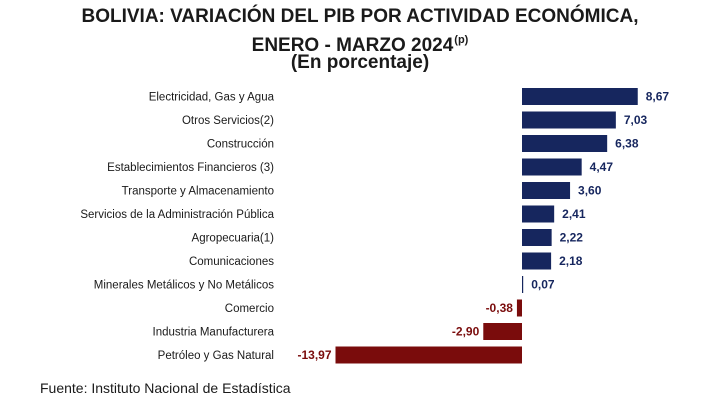 The width and height of the screenshot is (720, 400). Describe the element at coordinates (627, 144) in the screenshot. I see `data-label: 6,38` at that location.